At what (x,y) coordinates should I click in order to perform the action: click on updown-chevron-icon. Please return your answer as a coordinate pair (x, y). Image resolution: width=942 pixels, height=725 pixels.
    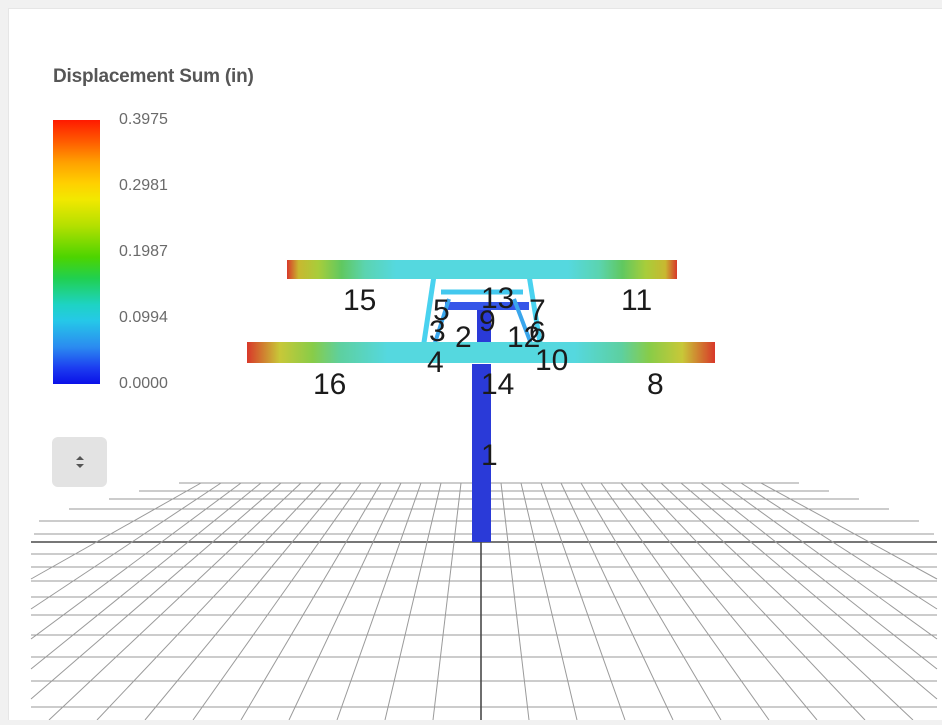
    Looking at the image, I should click on (79, 462).